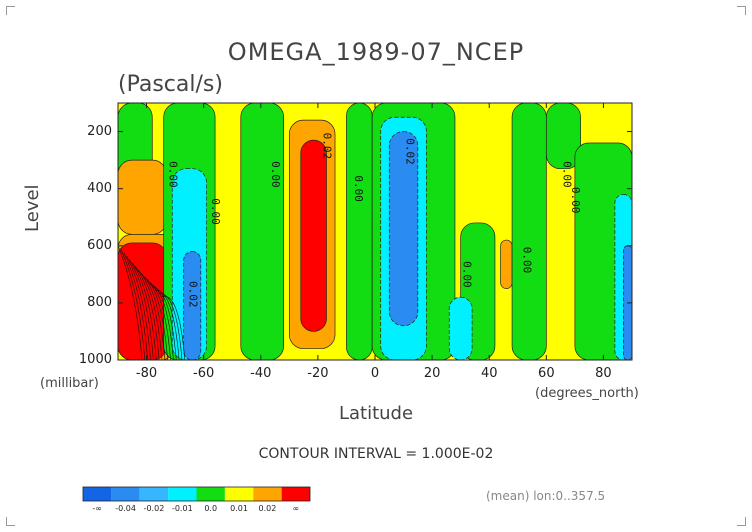 This screenshot has width=752, height=532. I want to click on chart-subtitle: (Pascal/s), so click(170, 84).